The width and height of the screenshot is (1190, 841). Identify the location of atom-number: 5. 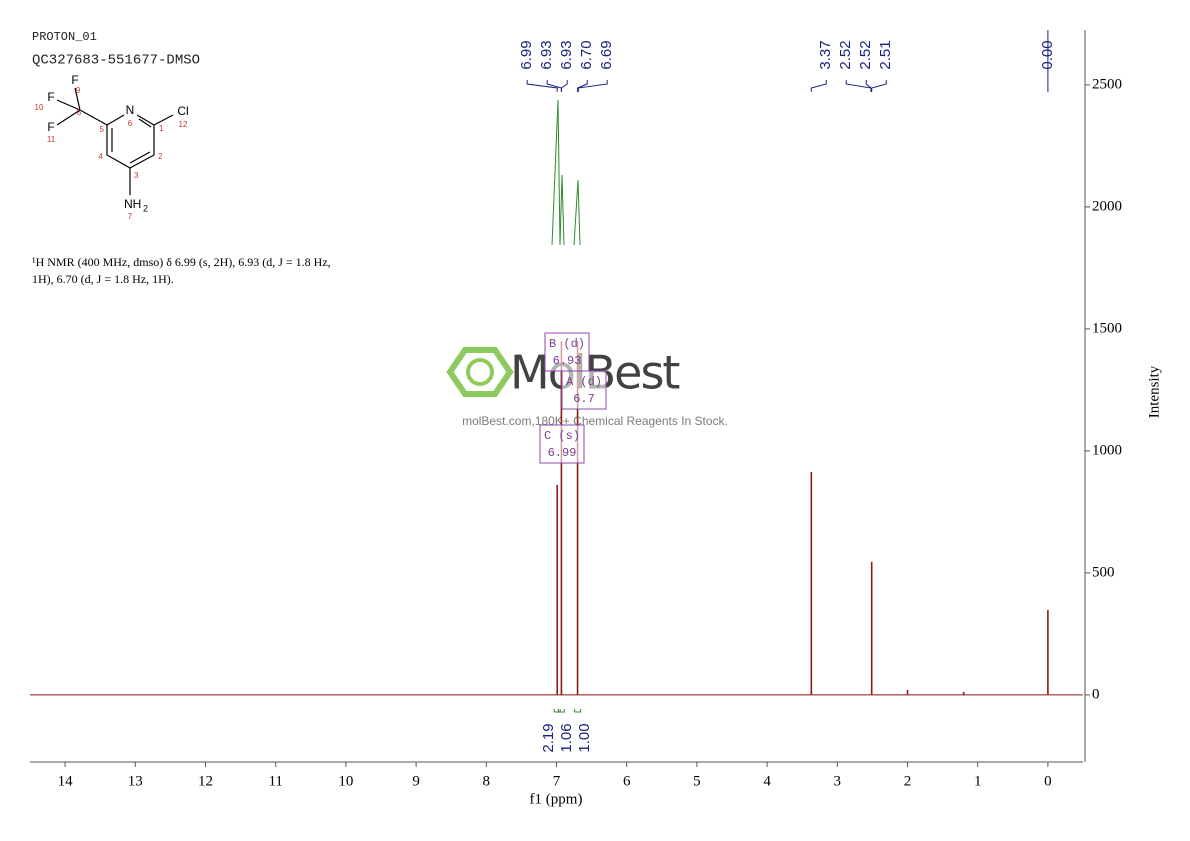
(102, 129).